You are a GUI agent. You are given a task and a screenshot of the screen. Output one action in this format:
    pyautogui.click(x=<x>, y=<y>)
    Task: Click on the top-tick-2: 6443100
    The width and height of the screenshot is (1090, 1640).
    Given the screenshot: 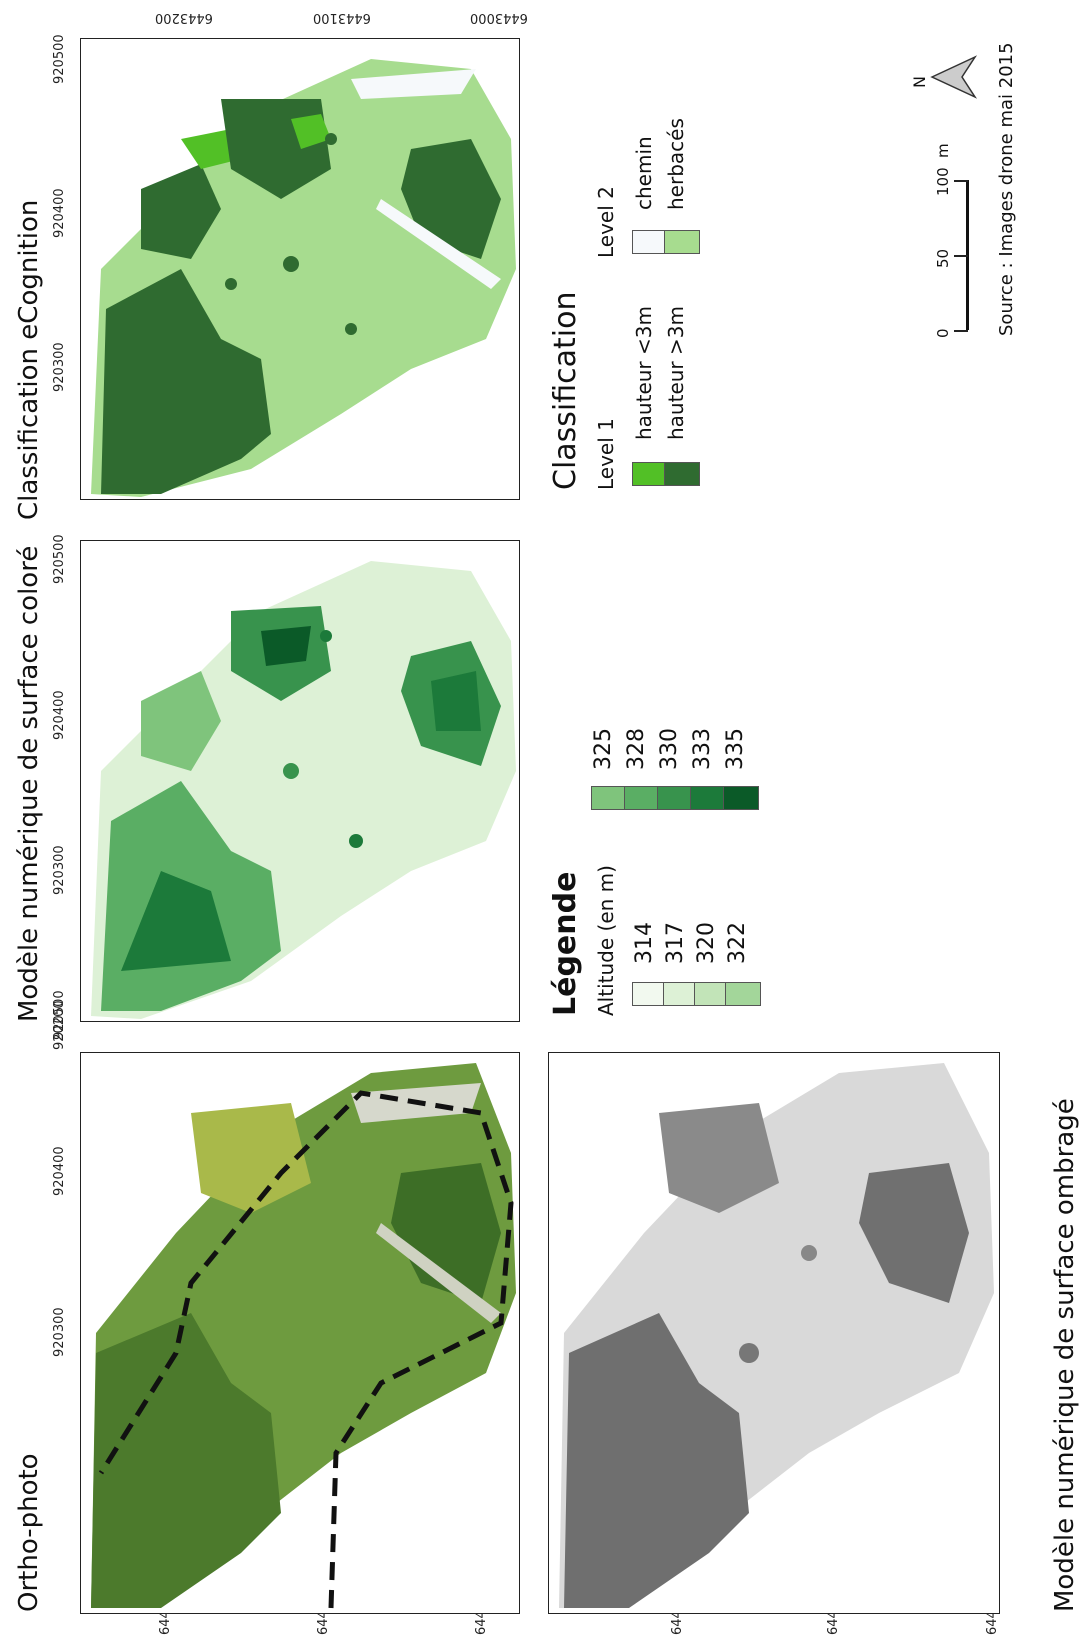 What is the action you would take?
    pyautogui.click(x=342, y=17)
    